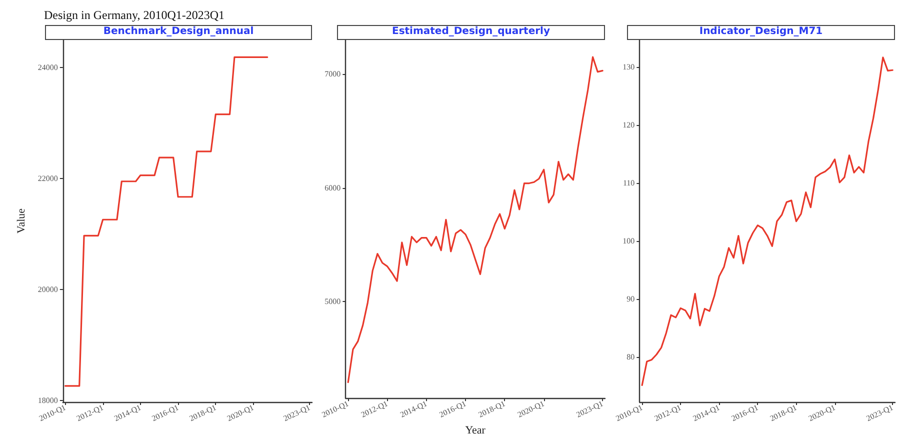  Describe the element at coordinates (628, 183) in the screenshot. I see `y-tick-label: 110` at that location.